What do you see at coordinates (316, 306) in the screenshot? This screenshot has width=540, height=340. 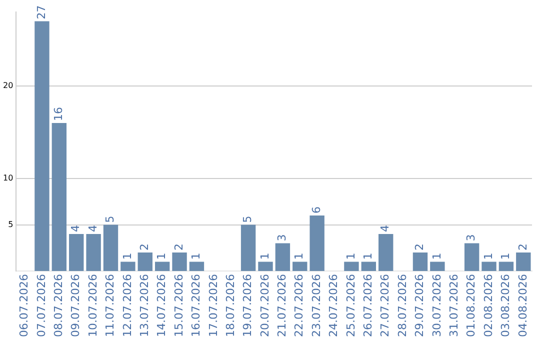 I see `x-tick-label: 23.07.2026` at bounding box center [316, 306].